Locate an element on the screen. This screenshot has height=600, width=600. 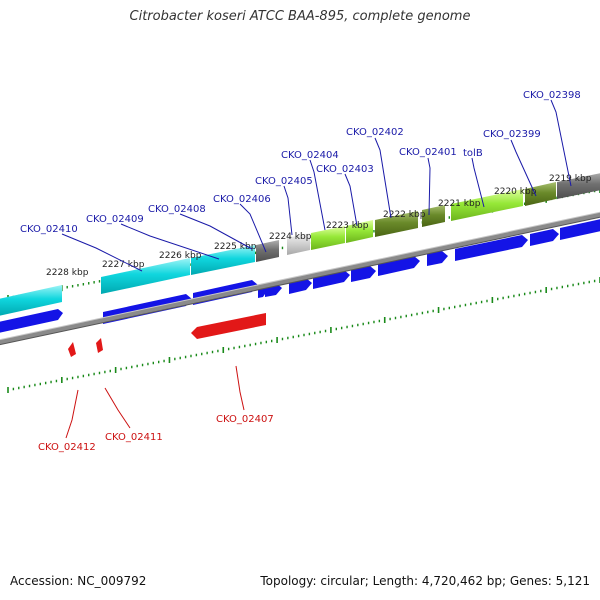
gene-leader-lines-reverse is located at coordinates (155, 402).